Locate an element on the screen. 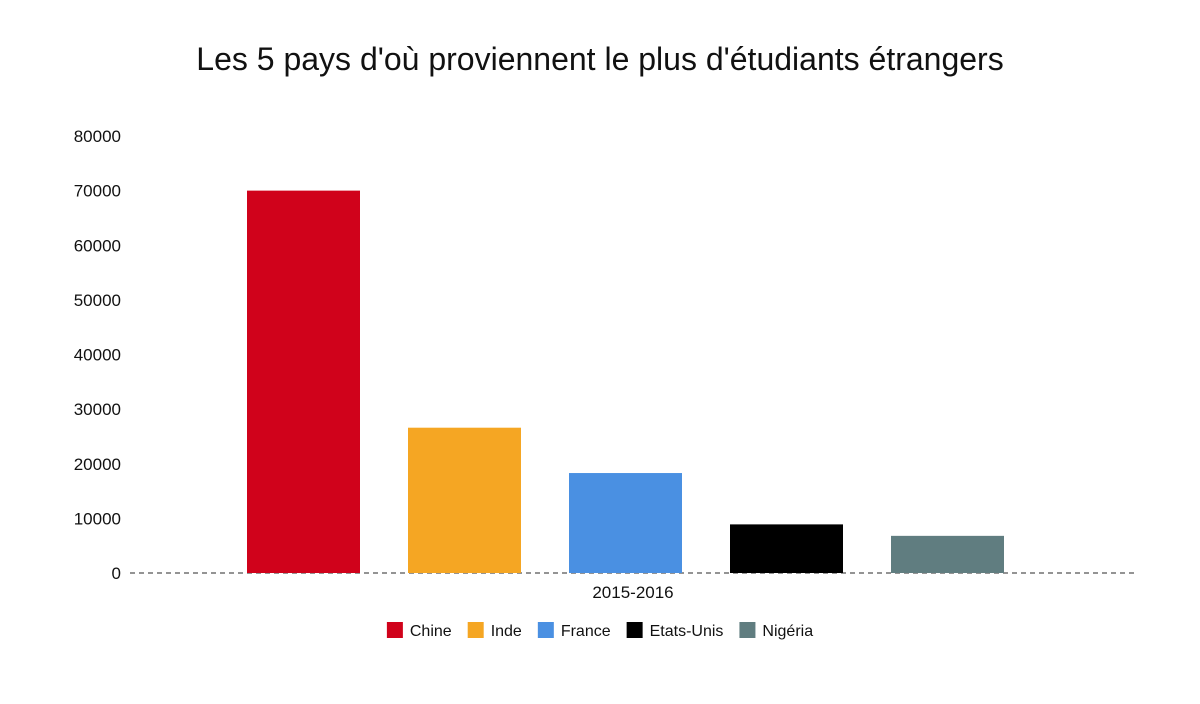 Image resolution: width=1200 pixels, height=704 pixels. y-tick-label: 40000 is located at coordinates (97, 355).